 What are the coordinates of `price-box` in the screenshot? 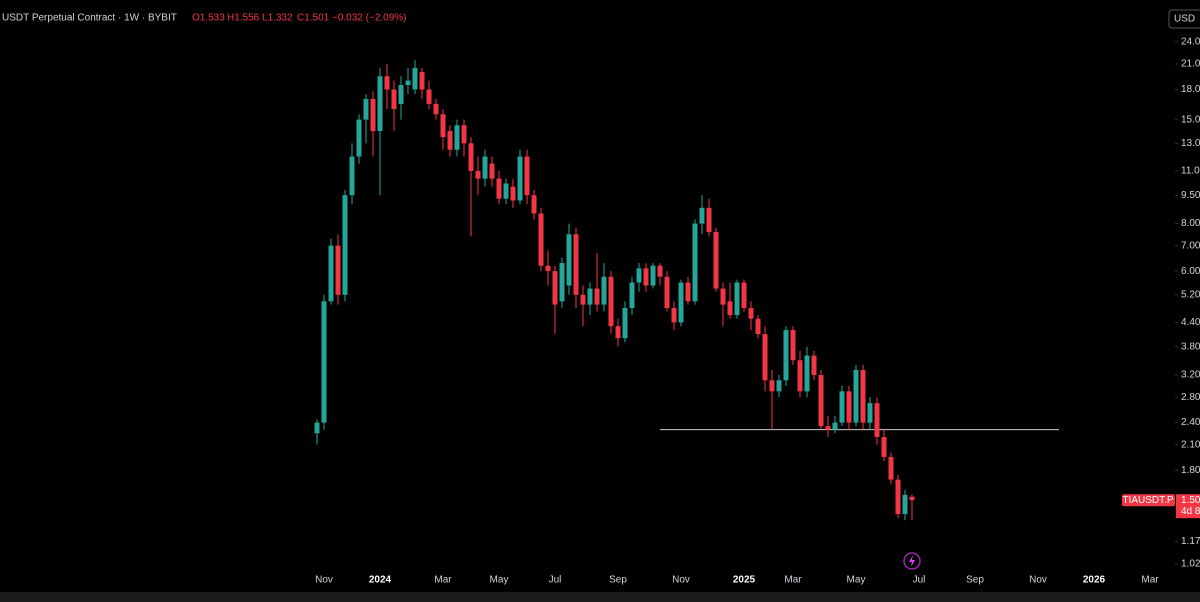 It's located at (1188, 506).